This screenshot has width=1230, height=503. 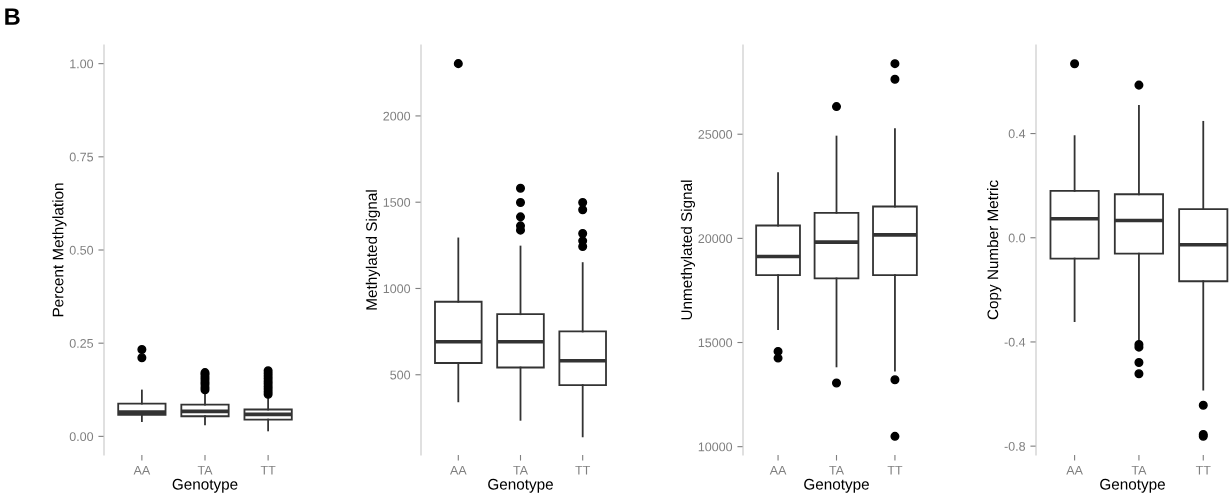 What do you see at coordinates (82, 64) in the screenshot?
I see `y-tick-label: 1.00` at bounding box center [82, 64].